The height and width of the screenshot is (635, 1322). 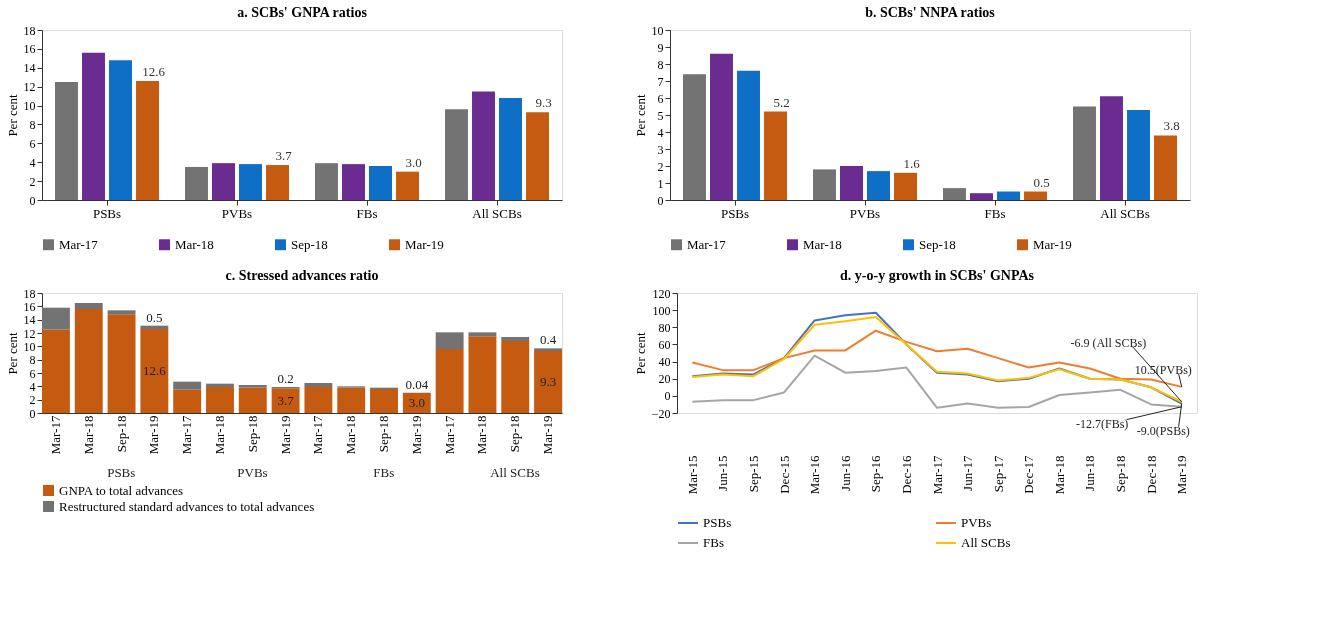 I want to click on y-tick-label: 120, so click(x=661, y=293).